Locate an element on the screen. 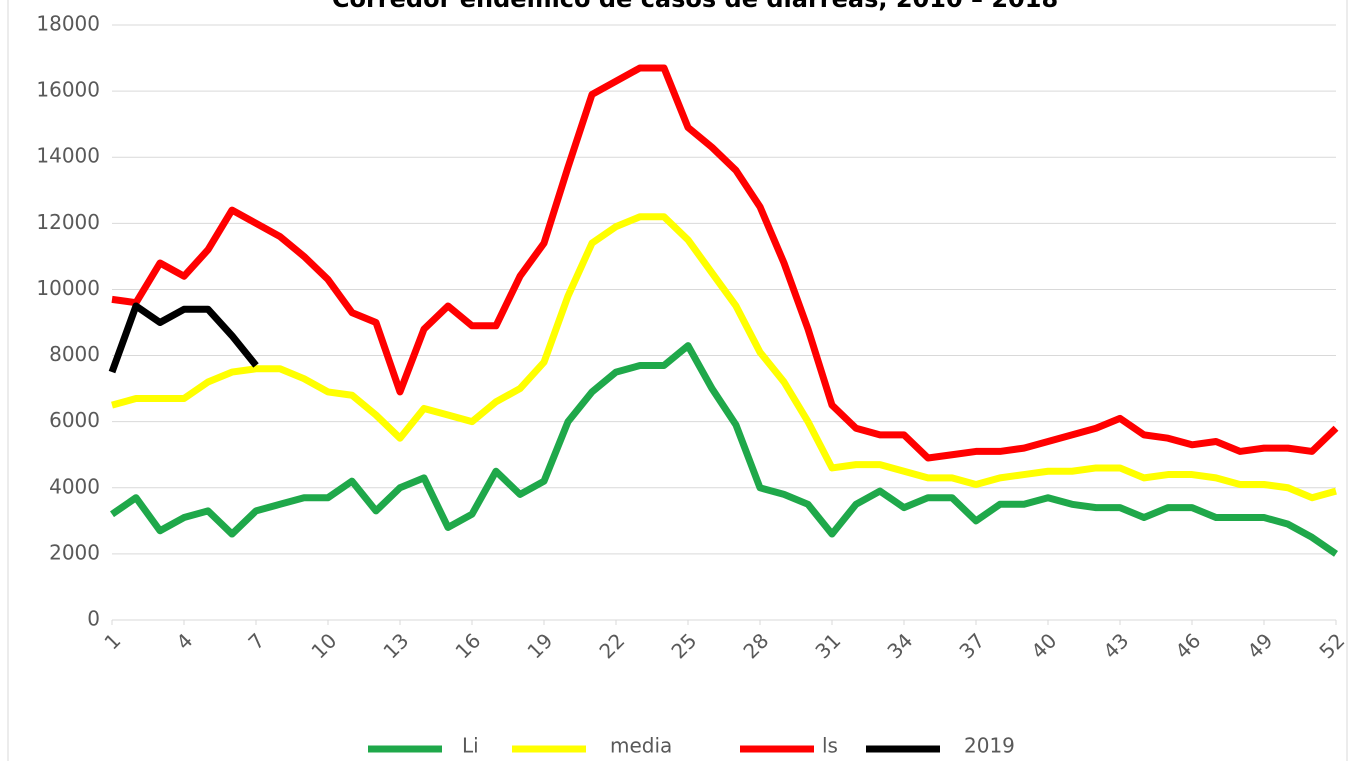  x-tick-label: 16 is located at coordinates (467, 645).